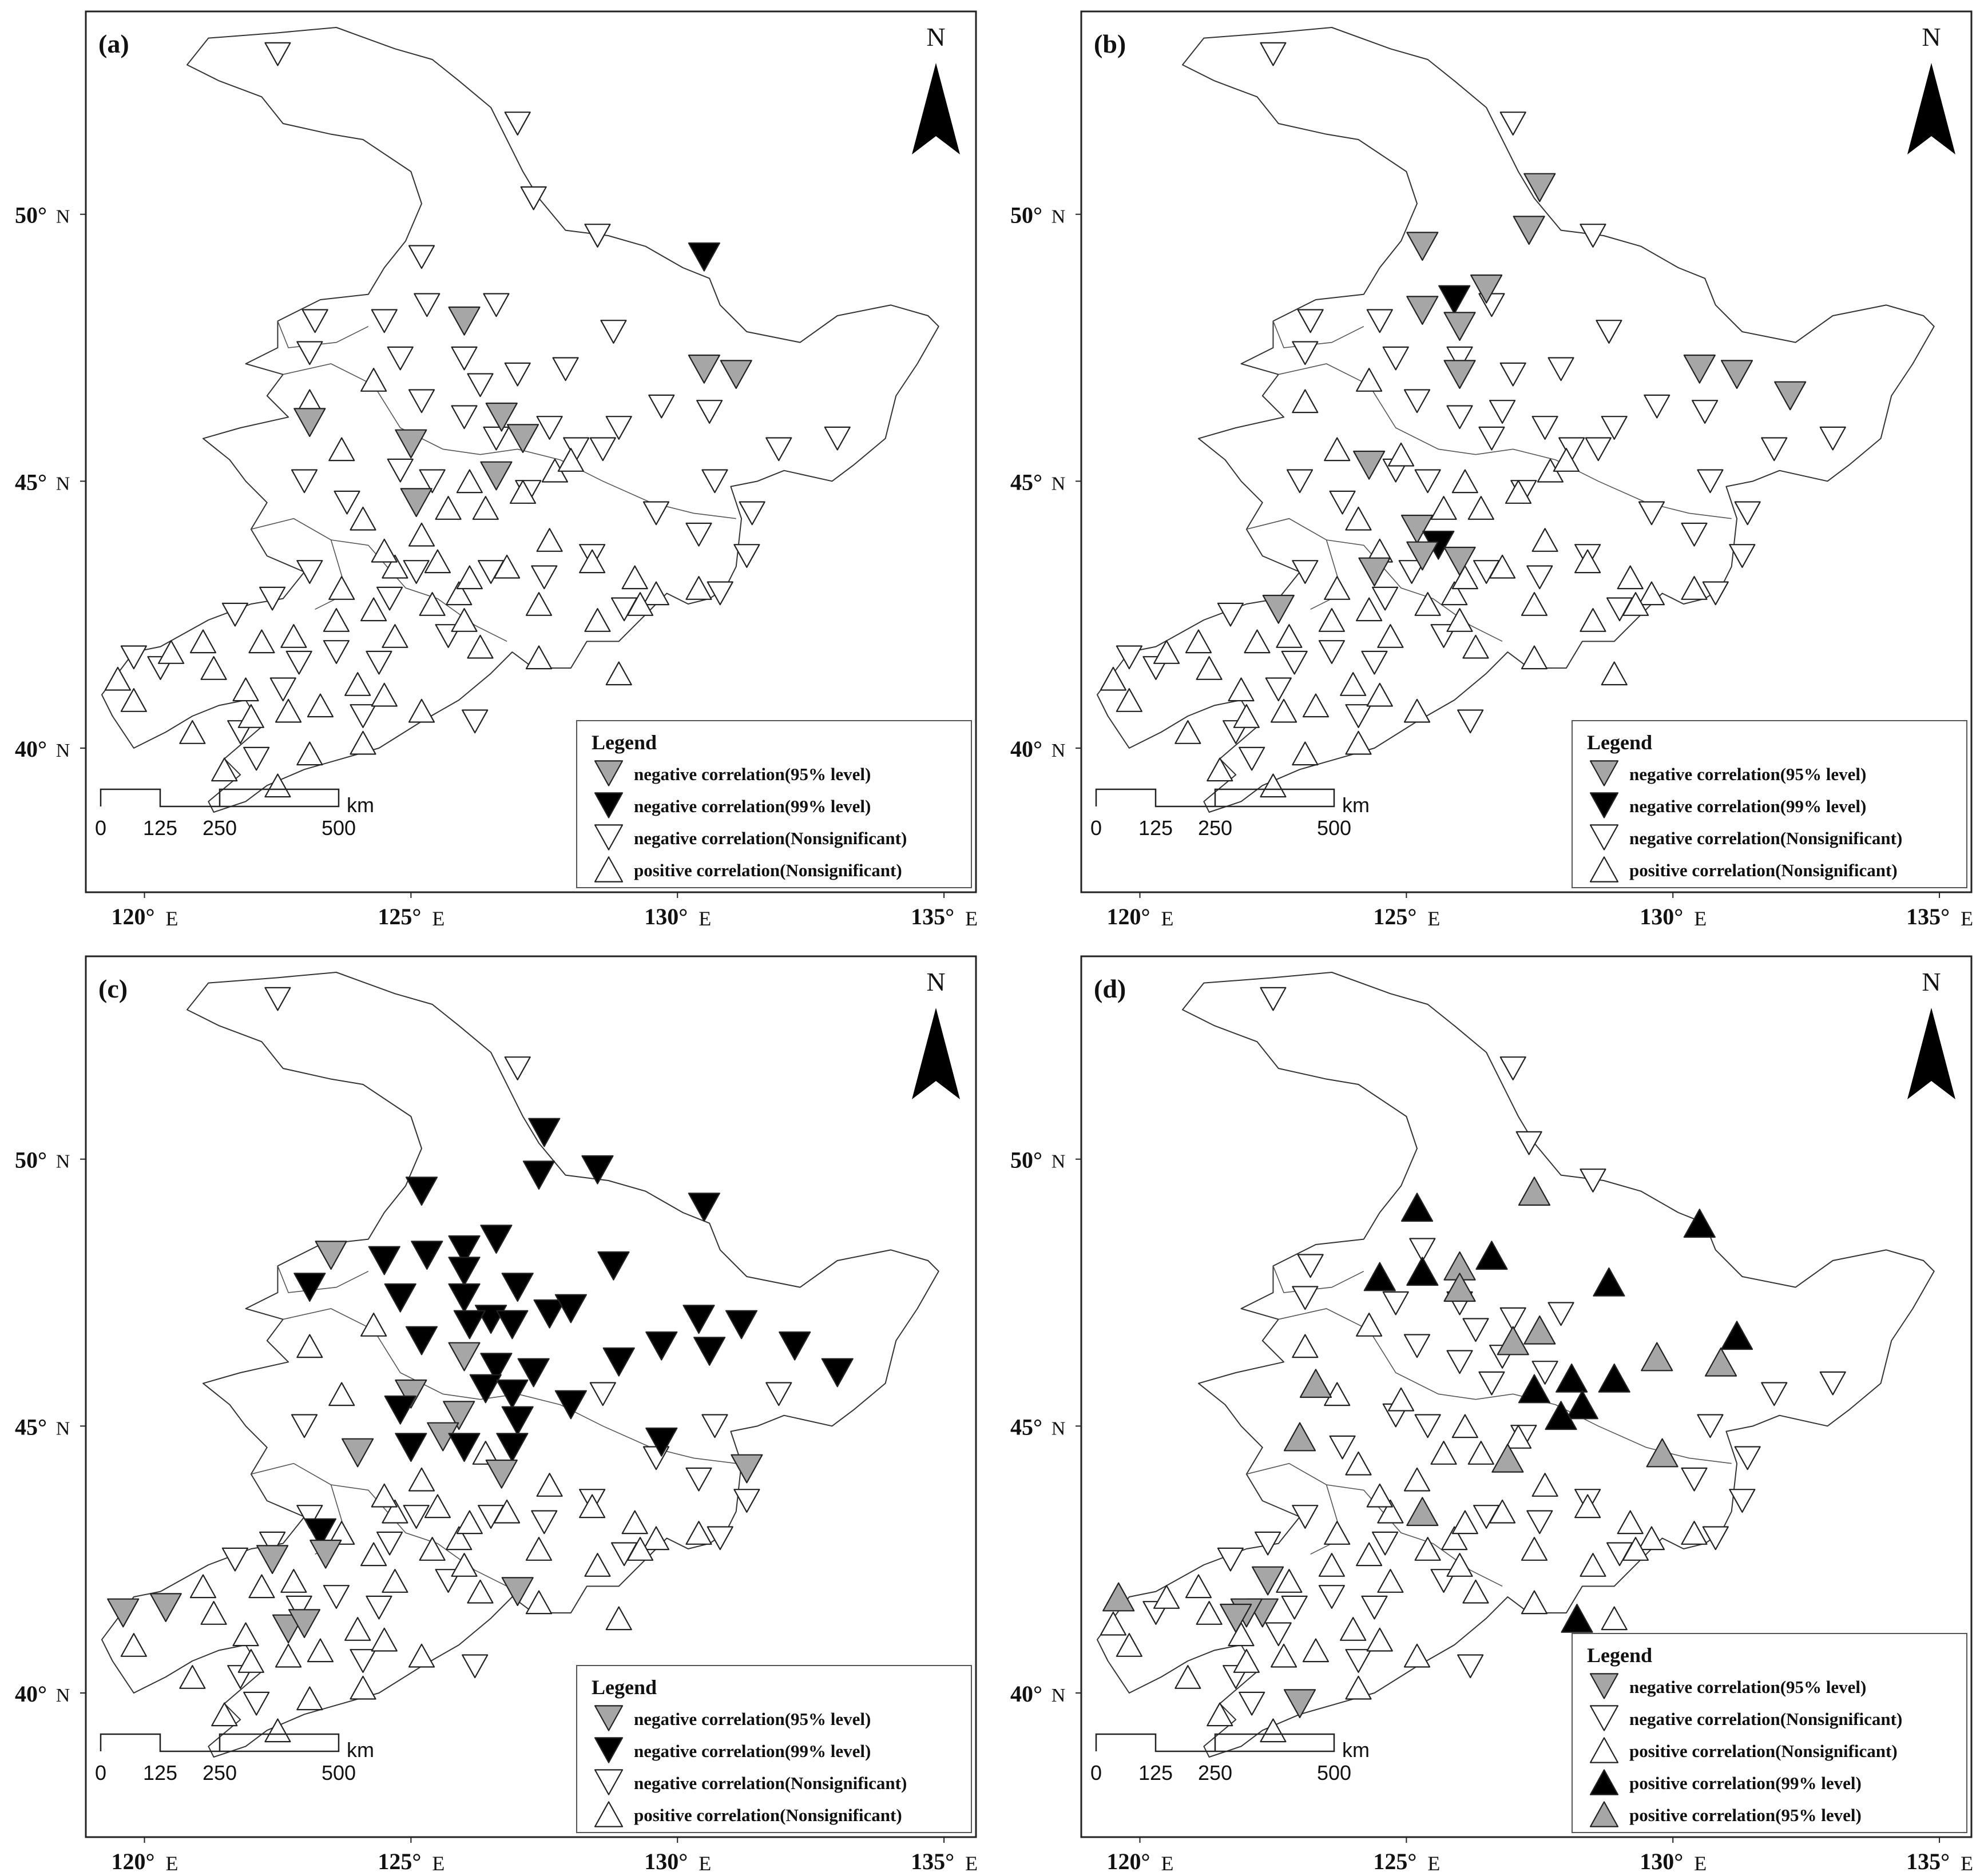  I want to click on lon-tick-label: 120°, so click(133, 1861).